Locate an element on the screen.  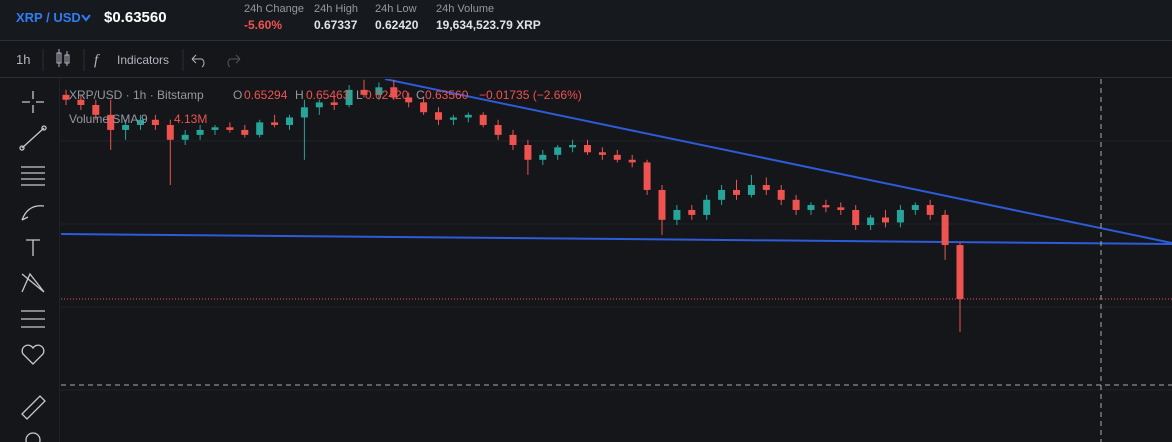
indicators-button: Indicators is located at coordinates (143, 60).